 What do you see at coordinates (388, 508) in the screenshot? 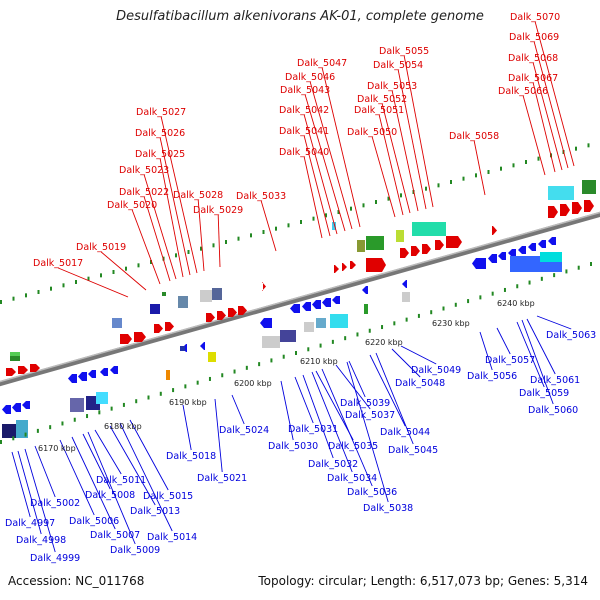
I see `reverse-gene-label: Dalk_5038` at bounding box center [388, 508].